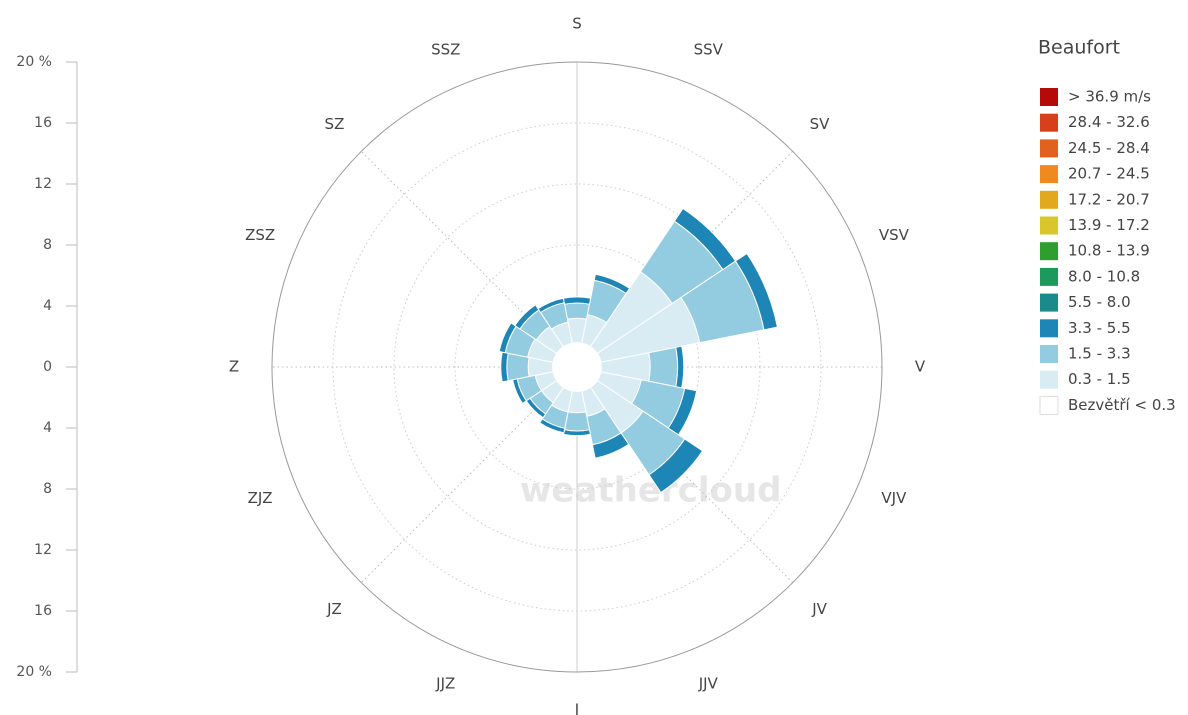 This screenshot has height=715, width=1188. Describe the element at coordinates (577, 24) in the screenshot. I see `direction-label: S` at that location.